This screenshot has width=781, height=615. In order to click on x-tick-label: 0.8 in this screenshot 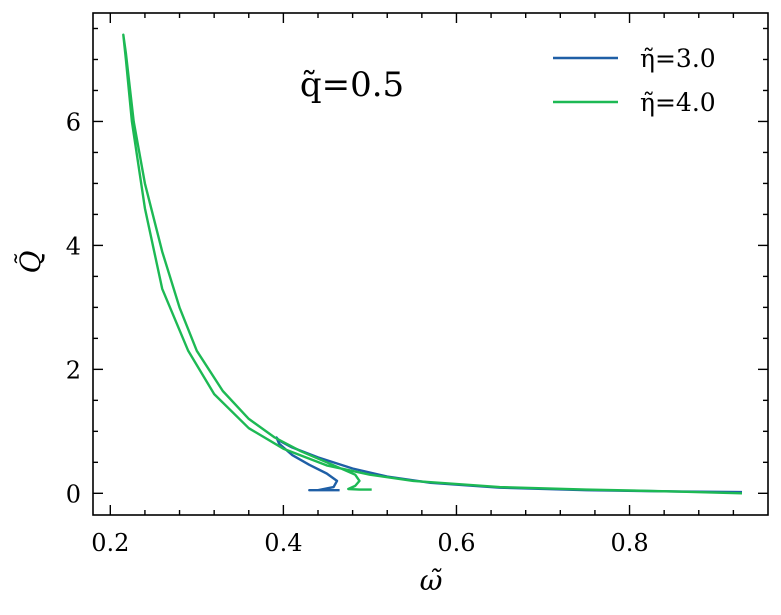, I will do `click(629, 543)`.